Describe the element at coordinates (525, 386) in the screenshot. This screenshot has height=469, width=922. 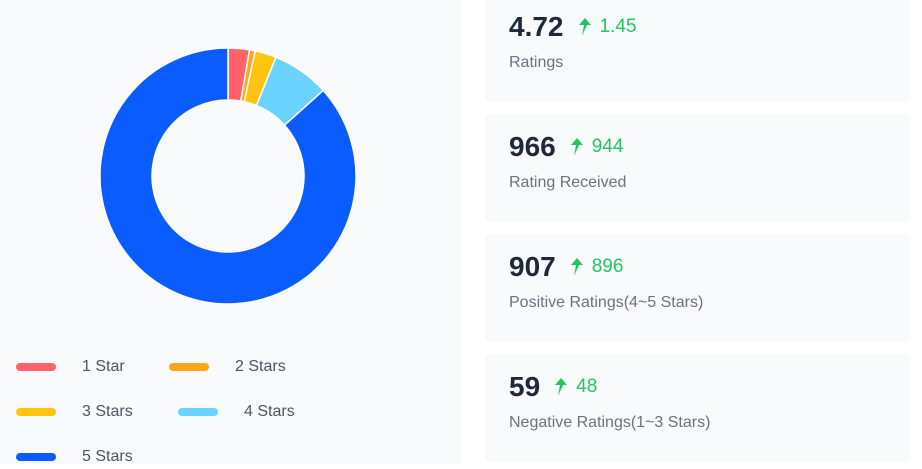
I see `card-value: 59` at that location.